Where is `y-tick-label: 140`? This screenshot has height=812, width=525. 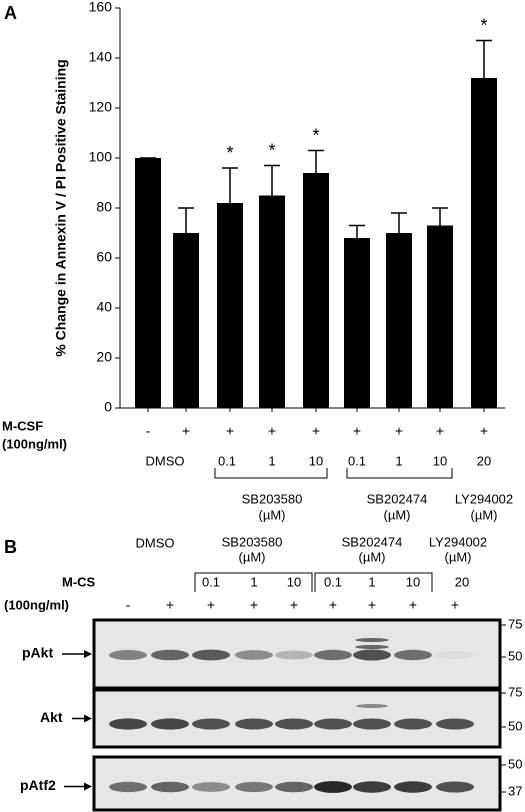 y-tick-label: 140 is located at coordinates (101, 57).